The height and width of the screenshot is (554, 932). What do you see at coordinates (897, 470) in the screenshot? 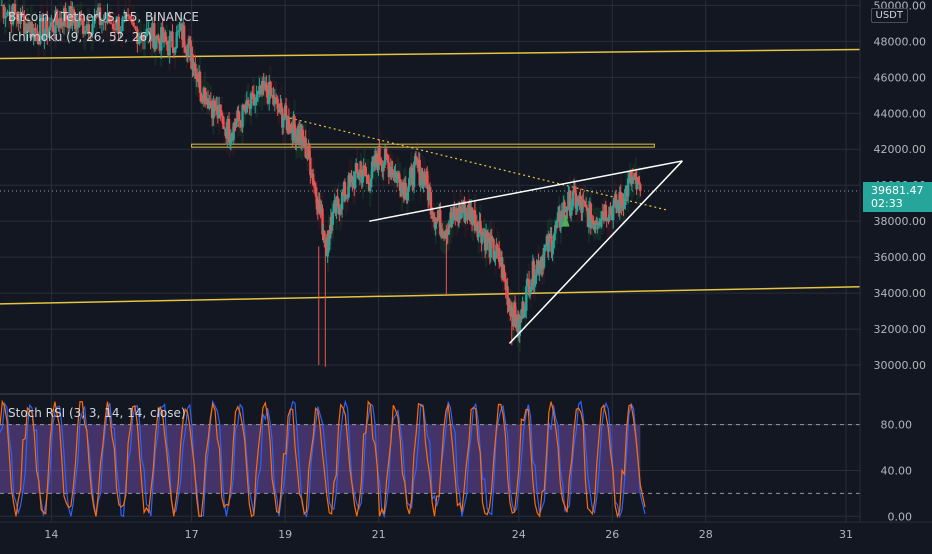
I see `stoch-tick-label: 40.00` at bounding box center [897, 470].